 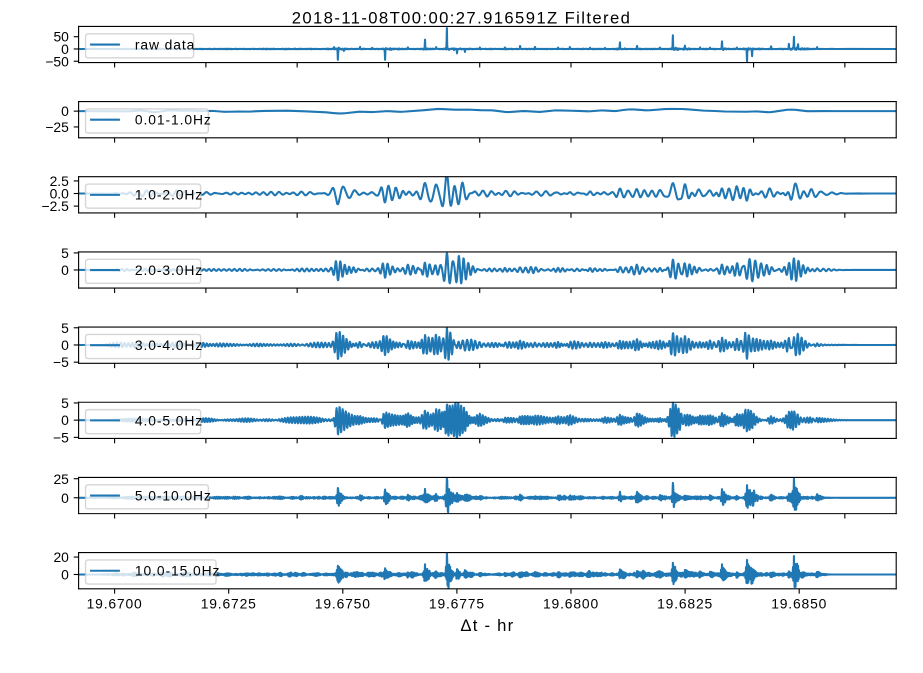 I want to click on svg-text:2018-11-08T00:00:27.916591Z Fi: 2018-11-08T00:00:27.916591Z Filtered, so click(x=462, y=18).